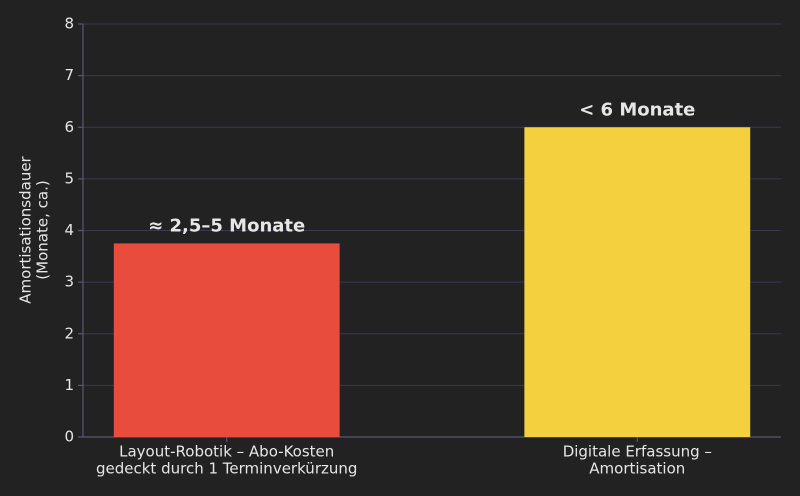  I want to click on y-tick-label: 7, so click(69, 75).